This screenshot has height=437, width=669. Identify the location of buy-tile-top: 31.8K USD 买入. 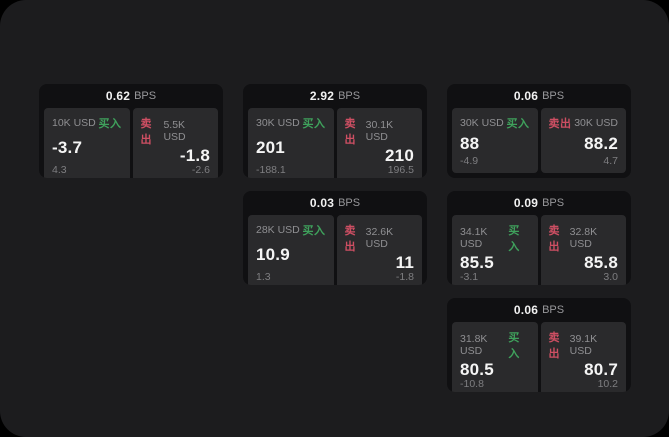
(495, 345).